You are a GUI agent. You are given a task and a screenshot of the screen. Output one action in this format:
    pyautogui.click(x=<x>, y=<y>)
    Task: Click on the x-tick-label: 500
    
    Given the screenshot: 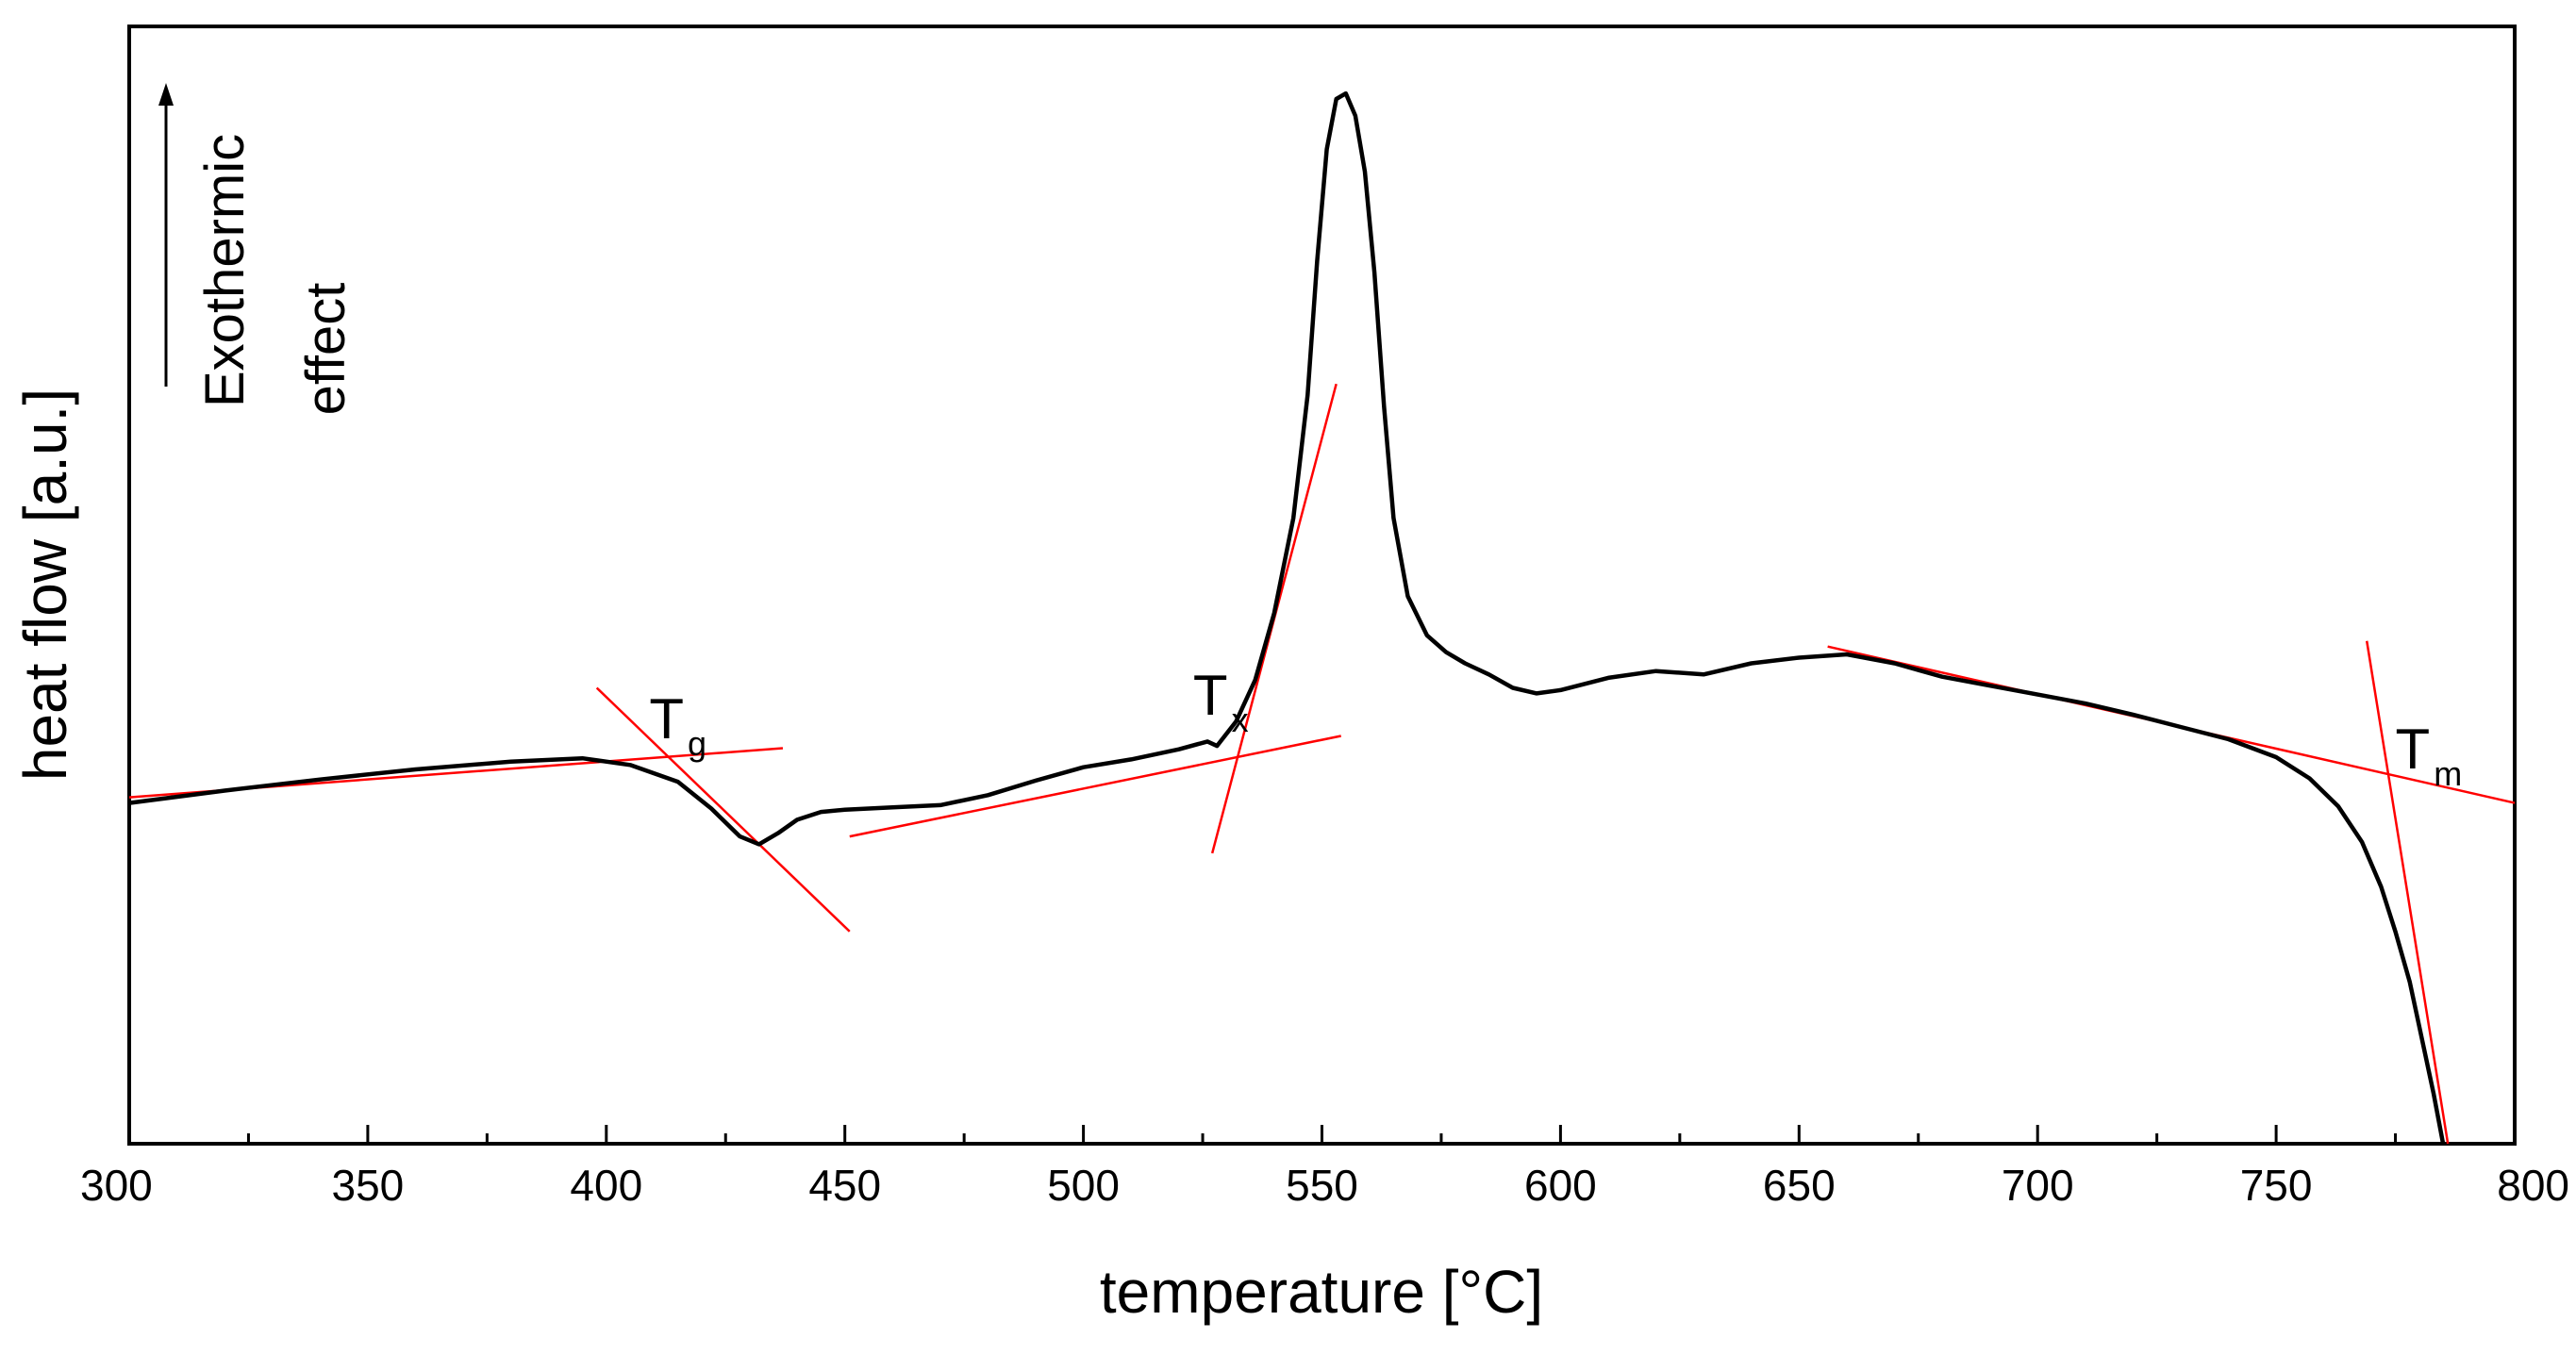 What is the action you would take?
    pyautogui.click(x=1083, y=1185)
    